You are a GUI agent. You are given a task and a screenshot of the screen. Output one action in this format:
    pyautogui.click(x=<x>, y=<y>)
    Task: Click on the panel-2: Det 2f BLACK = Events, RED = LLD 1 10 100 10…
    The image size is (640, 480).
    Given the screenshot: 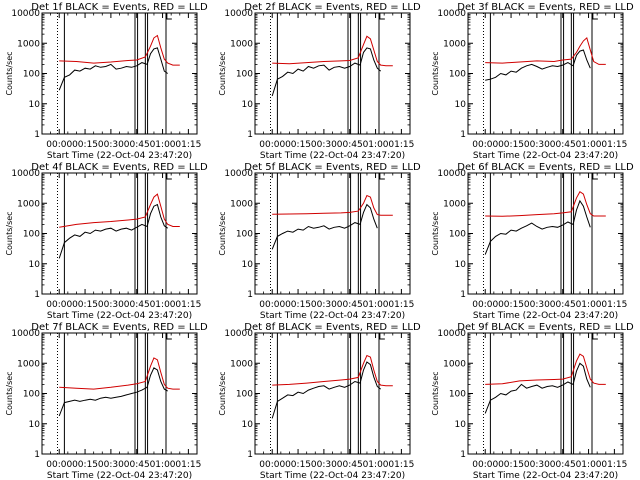 What is the action you would take?
    pyautogui.click(x=319, y=81)
    